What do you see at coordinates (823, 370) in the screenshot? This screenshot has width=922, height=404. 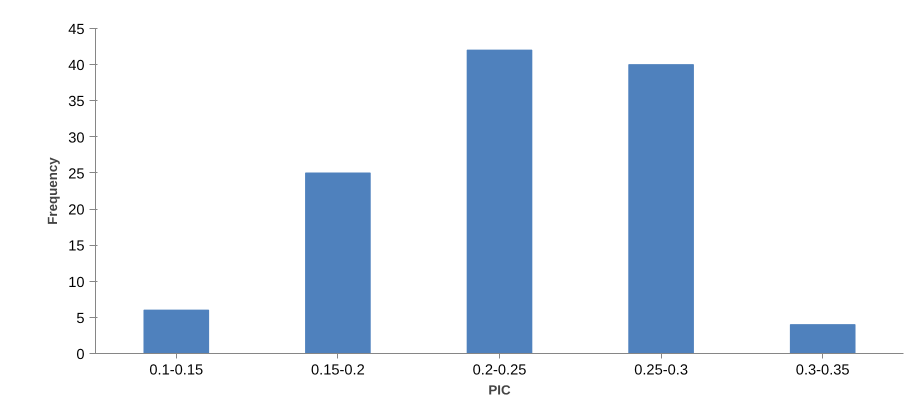 I see `x-tick-label: 0.3-0.35` at bounding box center [823, 370].